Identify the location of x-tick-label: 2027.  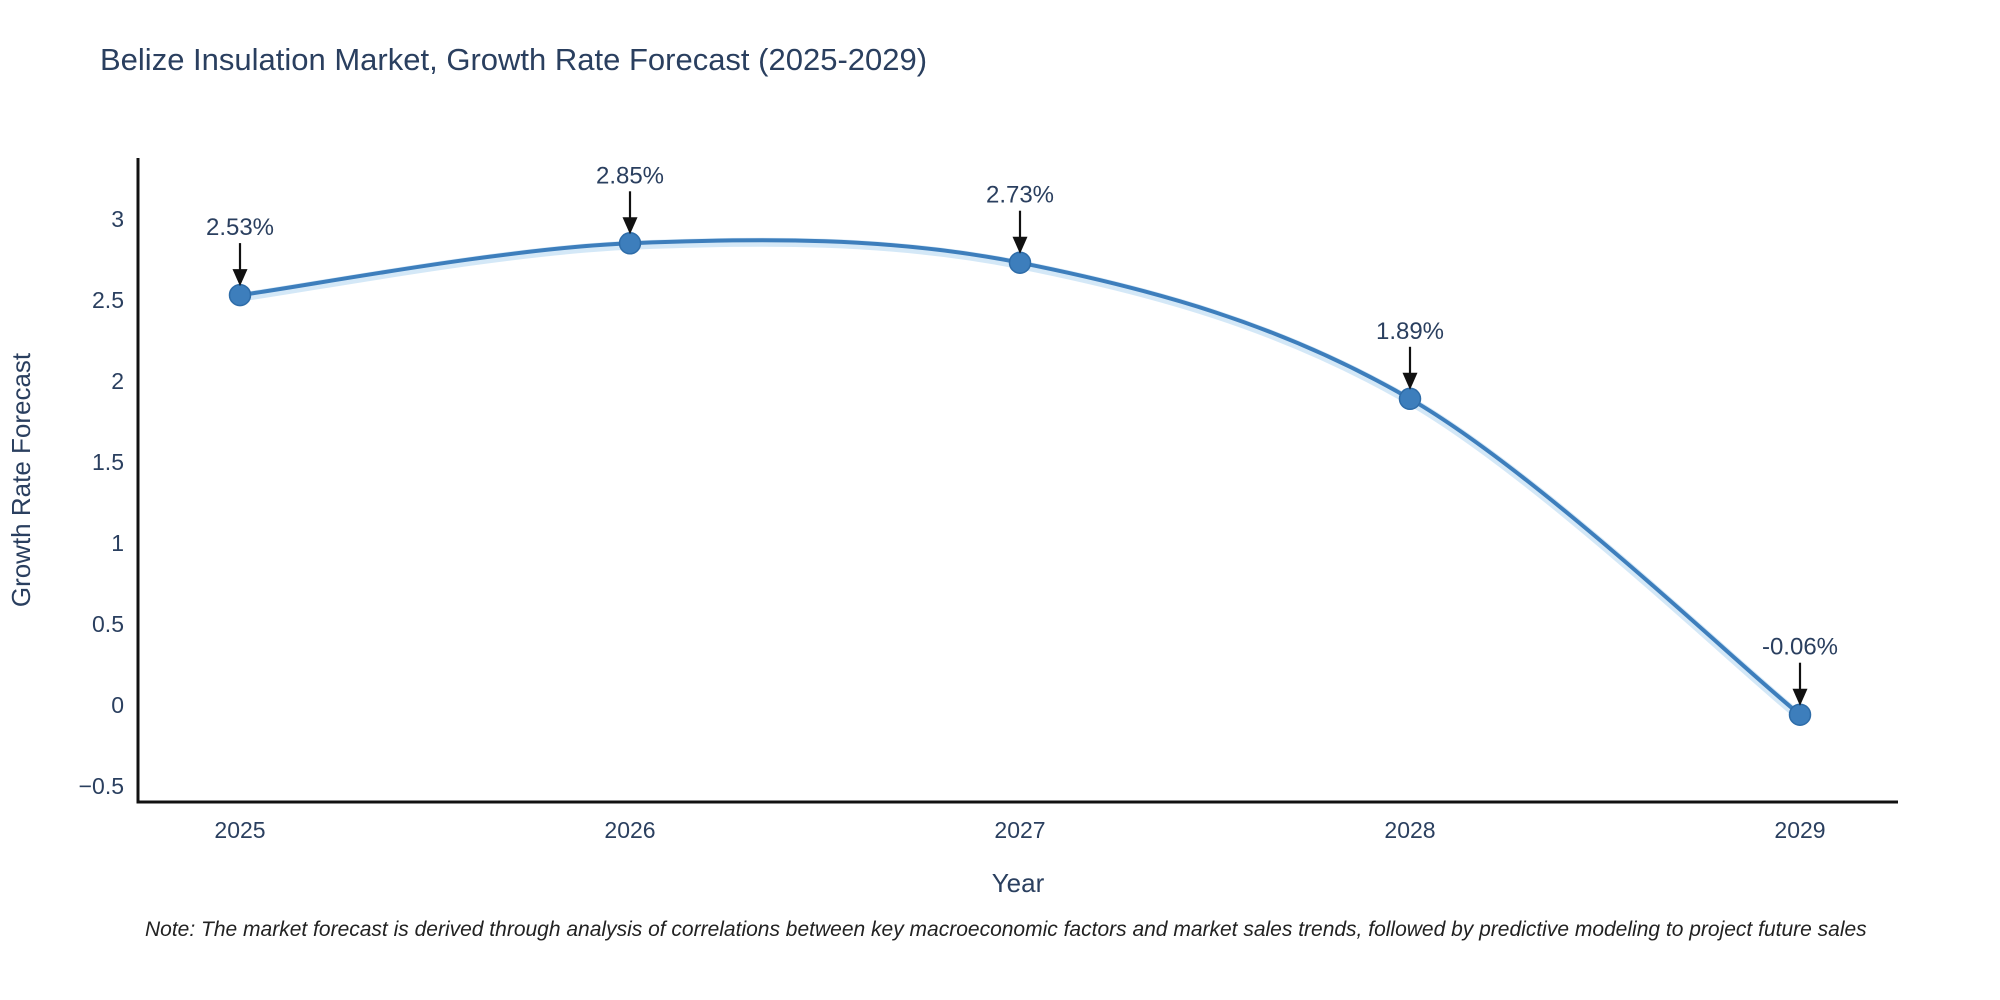
(1019, 830).